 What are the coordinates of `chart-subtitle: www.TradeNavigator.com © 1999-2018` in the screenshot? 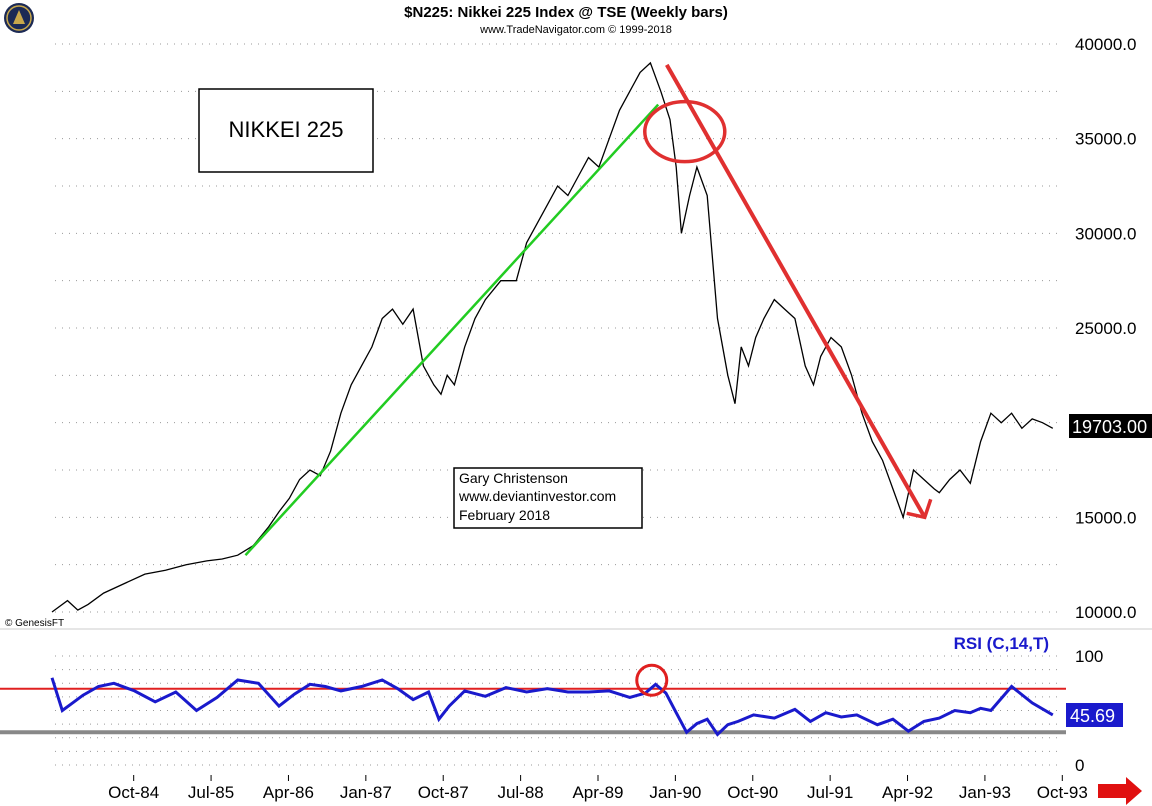 It's located at (575, 30).